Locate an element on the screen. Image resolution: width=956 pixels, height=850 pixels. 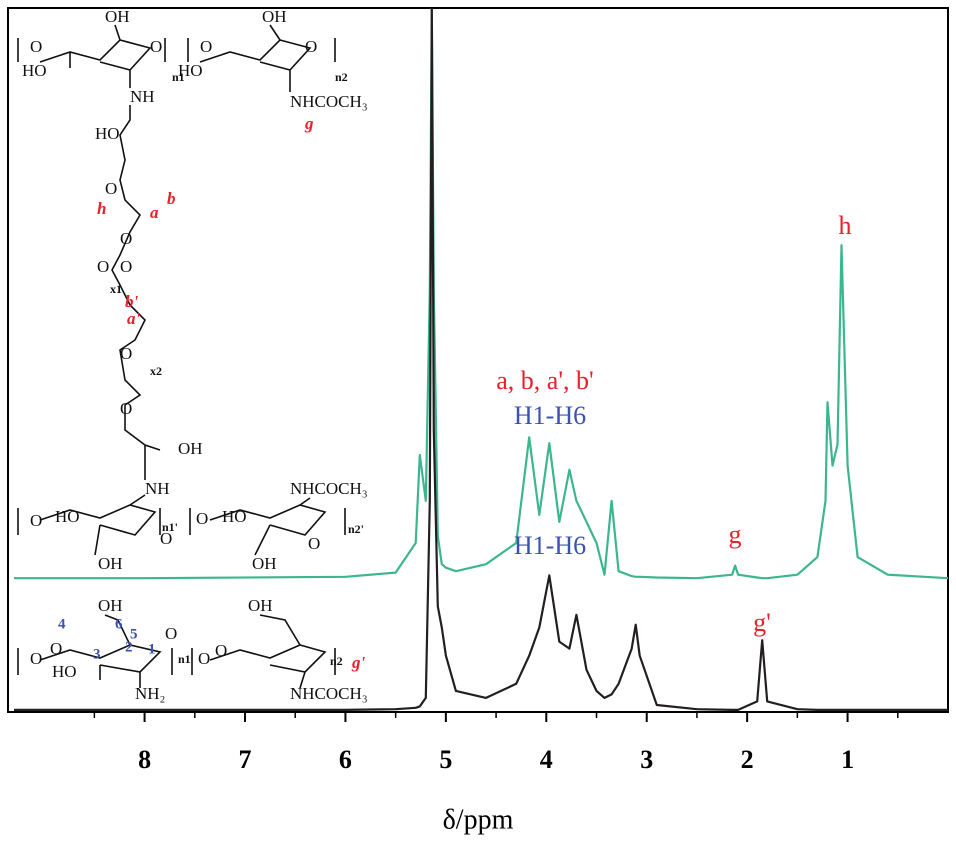
annotation: g' is located at coordinates (762, 622).